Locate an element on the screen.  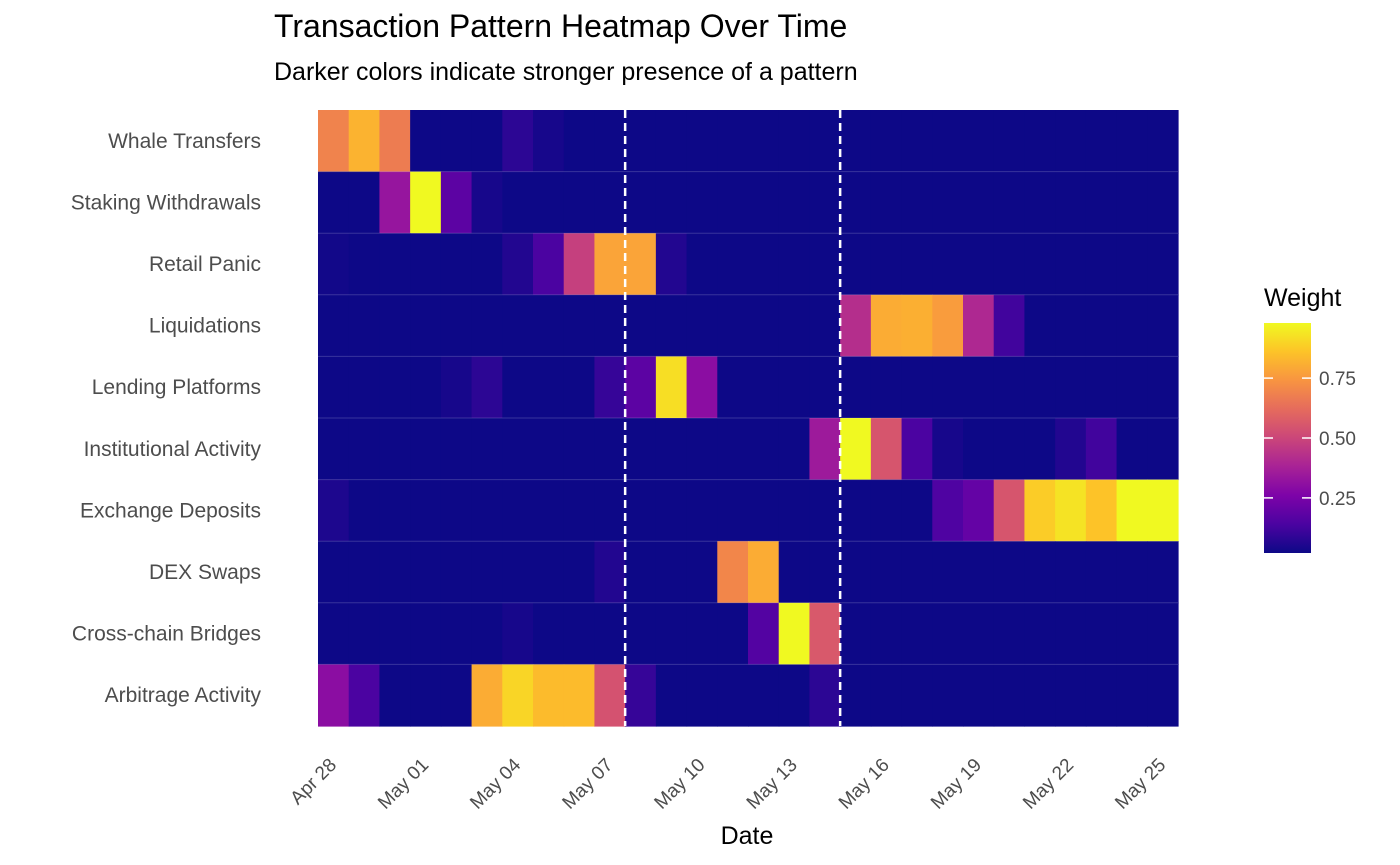
x-axis-title: Date is located at coordinates (747, 836).